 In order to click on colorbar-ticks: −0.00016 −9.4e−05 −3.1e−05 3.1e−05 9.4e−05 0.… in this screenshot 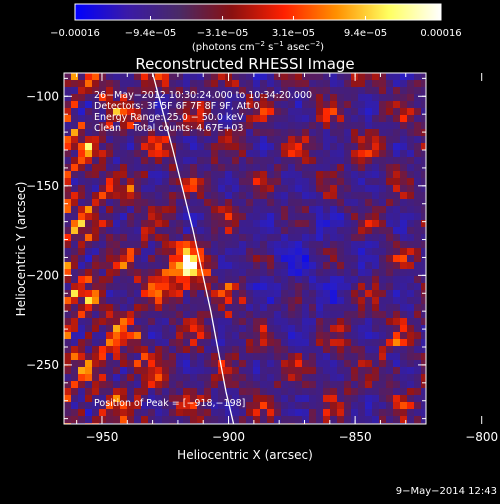, I will do `click(256, 27)`.